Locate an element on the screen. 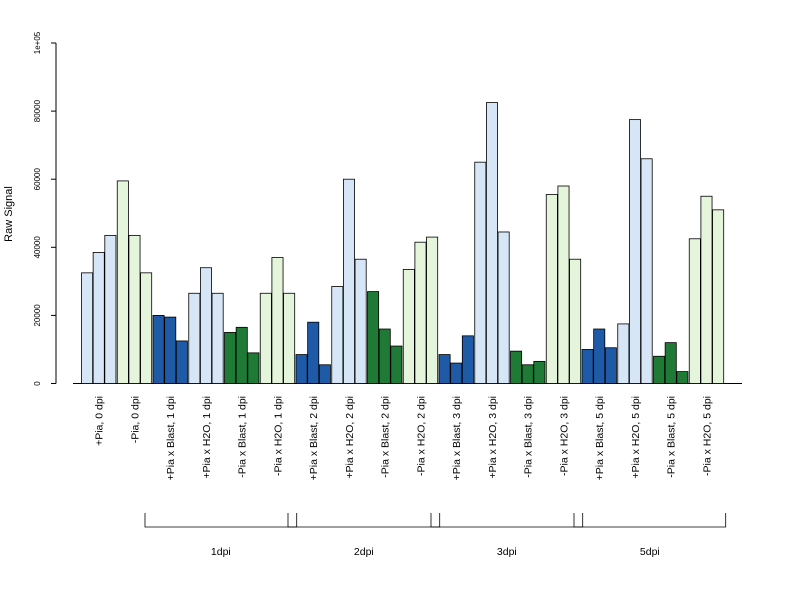 This screenshot has height=600, width=800. y-axis: 0 20000 40000 60000 80000 1e+05 is located at coordinates (45, 208).